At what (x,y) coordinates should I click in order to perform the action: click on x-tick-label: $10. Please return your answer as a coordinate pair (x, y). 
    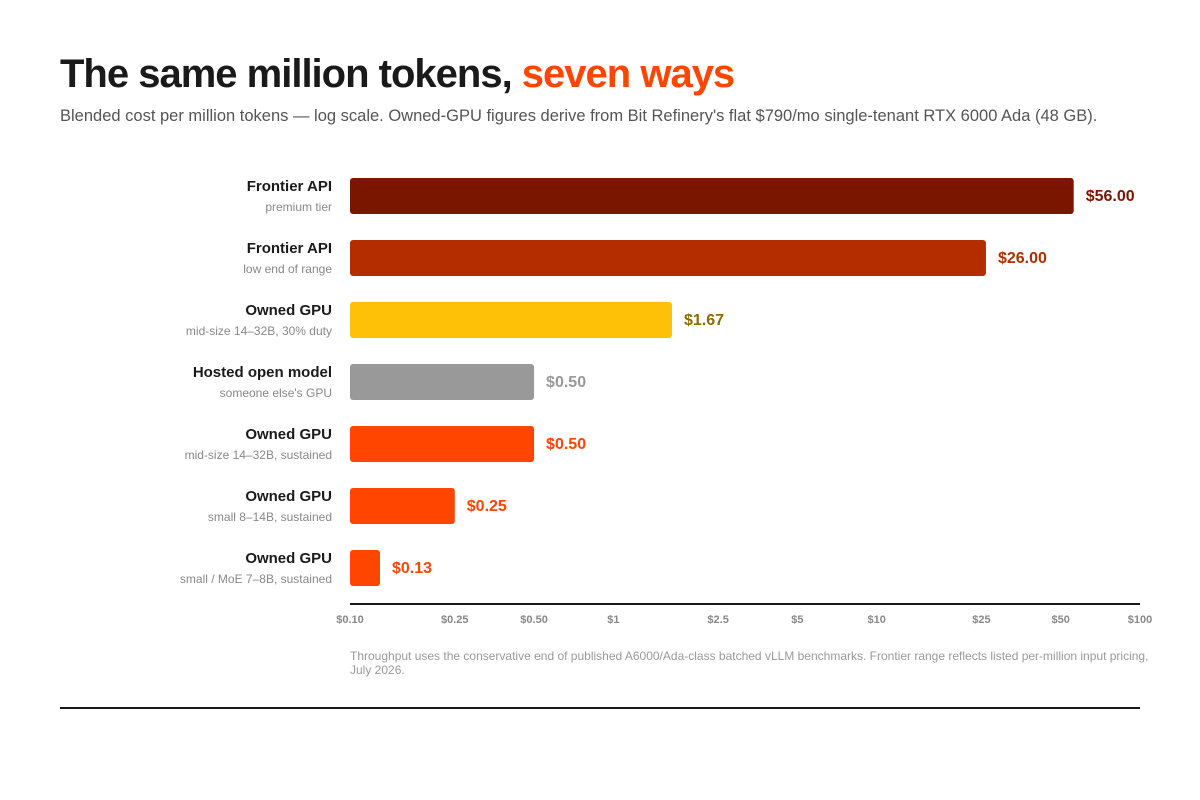
    Looking at the image, I should click on (876, 620).